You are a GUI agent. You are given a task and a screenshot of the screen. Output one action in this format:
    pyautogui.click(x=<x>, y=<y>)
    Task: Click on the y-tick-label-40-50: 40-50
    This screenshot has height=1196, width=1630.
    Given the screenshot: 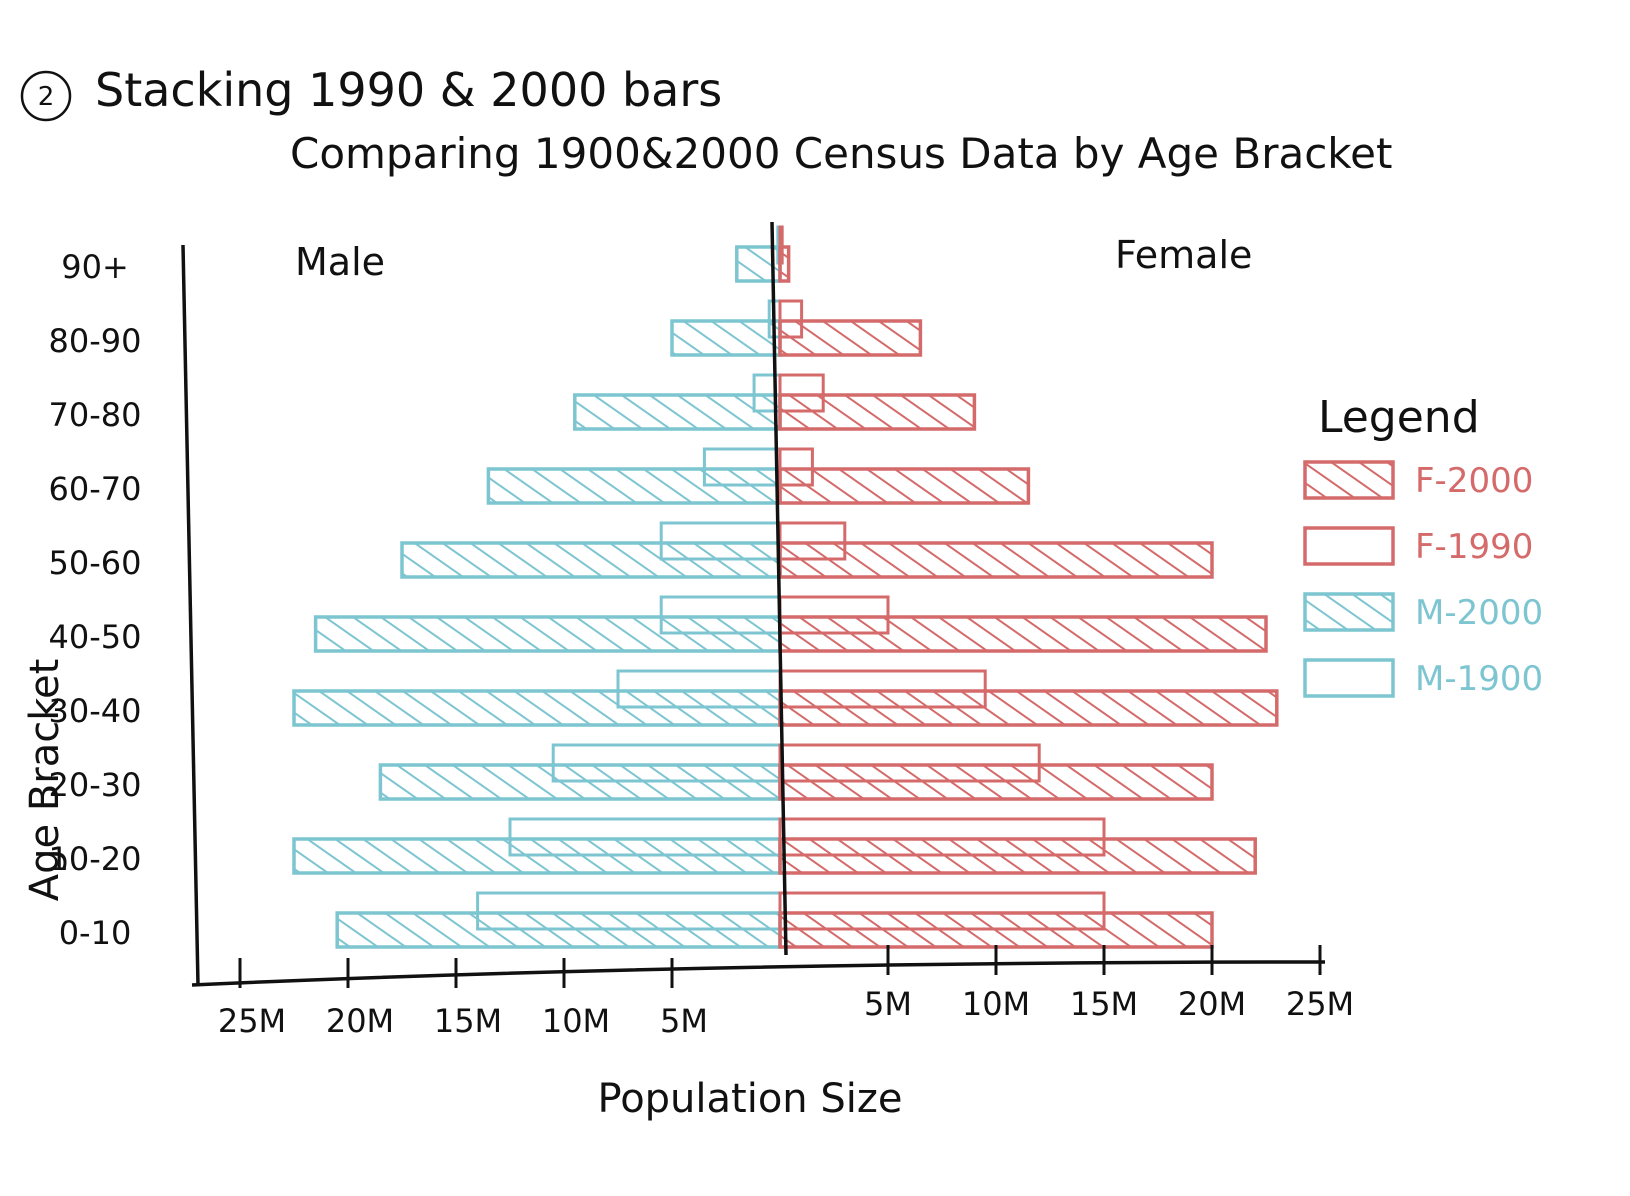 What is the action you would take?
    pyautogui.click(x=95, y=637)
    